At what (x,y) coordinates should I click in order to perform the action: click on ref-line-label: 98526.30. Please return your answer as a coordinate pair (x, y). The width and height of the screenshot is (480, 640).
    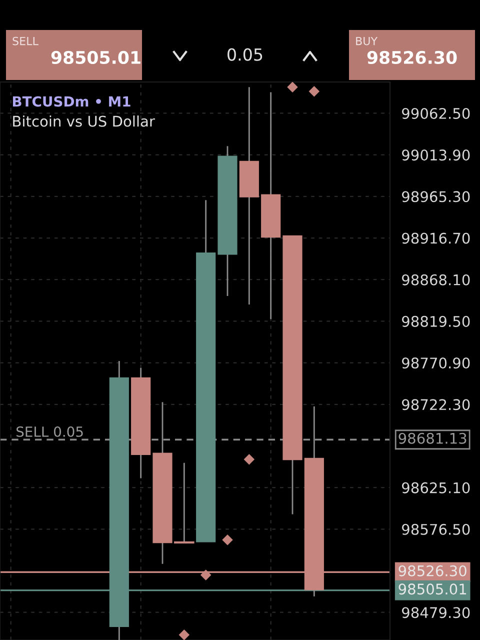
    Looking at the image, I should click on (432, 570).